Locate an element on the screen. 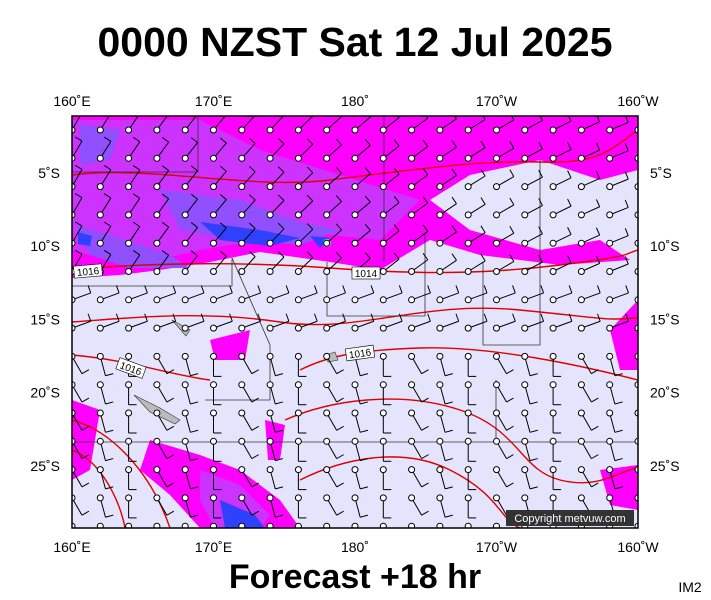 This screenshot has width=711, height=600. isobar-label-box is located at coordinates (131, 368).